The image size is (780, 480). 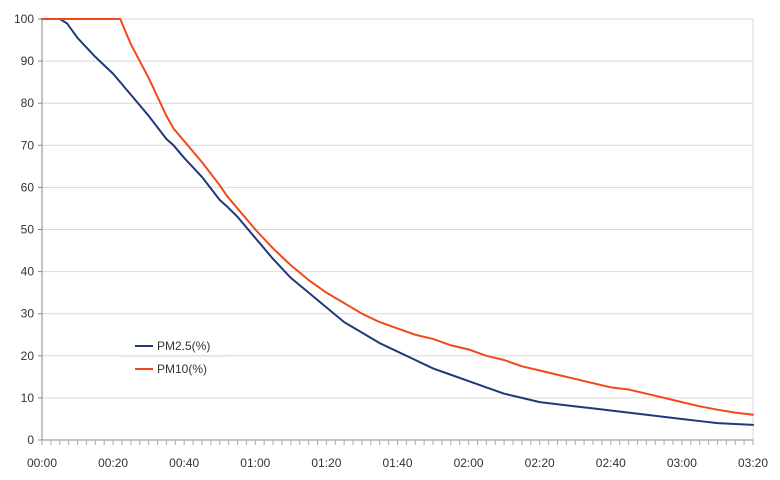 What do you see at coordinates (28, 103) in the screenshot?
I see `y-tick-label: 80` at bounding box center [28, 103].